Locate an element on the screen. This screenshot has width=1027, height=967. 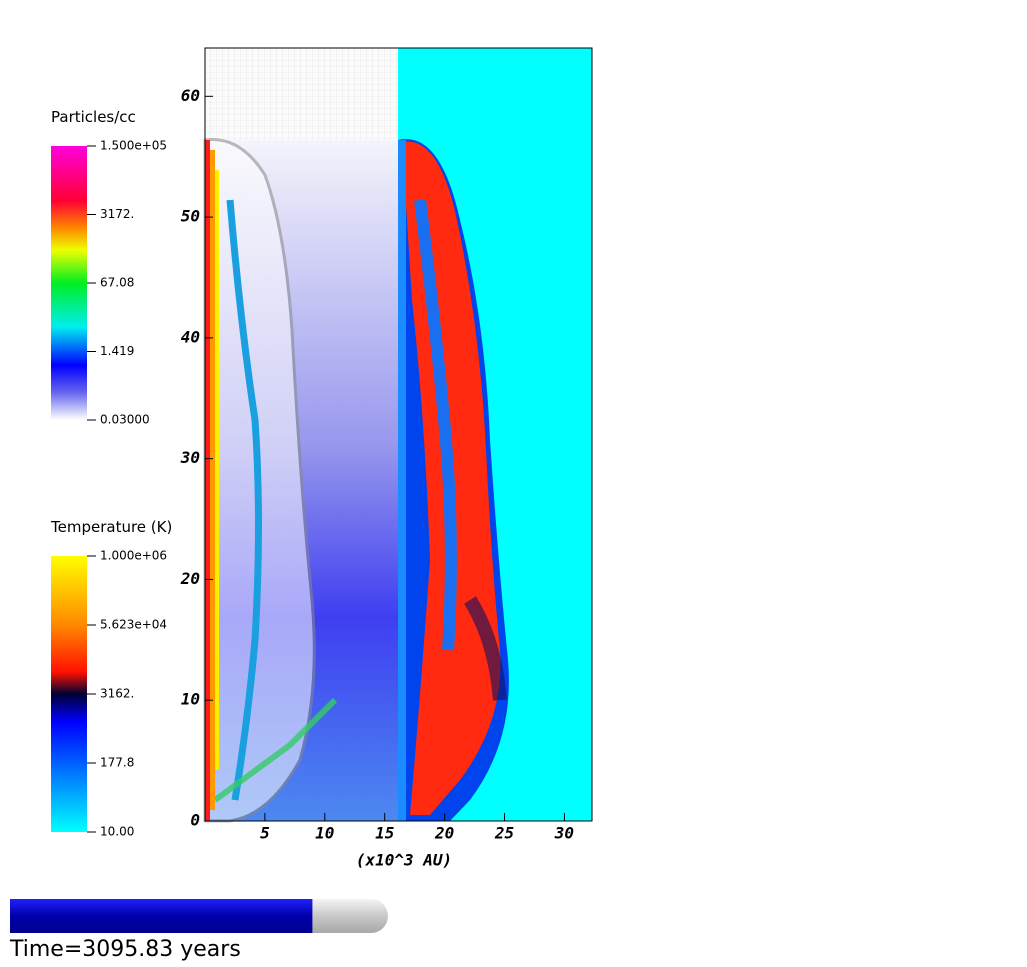
colorbar-label: 10.00 is located at coordinates (117, 832).